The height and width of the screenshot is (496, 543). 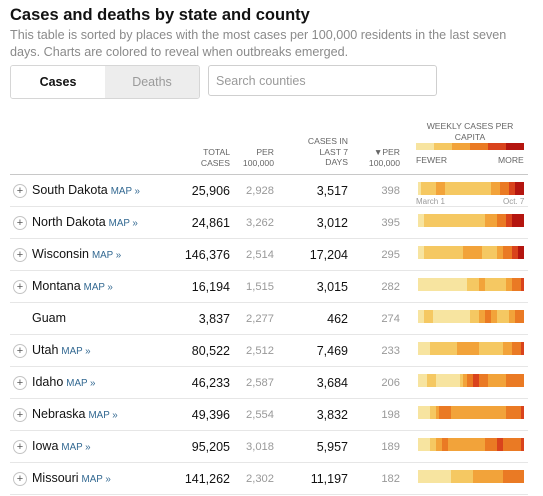 I want to click on per-100000-value: 2,587, so click(x=260, y=383).